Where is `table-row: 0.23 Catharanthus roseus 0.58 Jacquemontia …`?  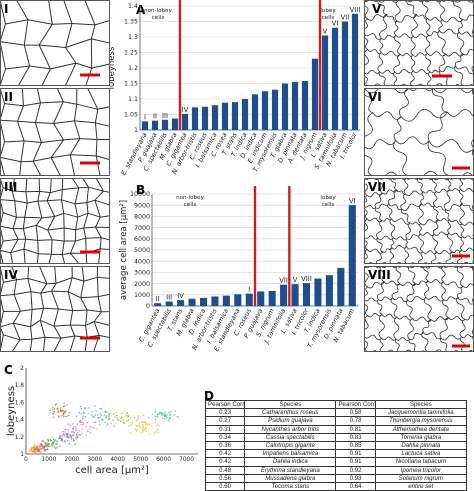 table-row: 0.23 Catharanthus roseus 0.58 Jacquemontia … is located at coordinates (336, 413).